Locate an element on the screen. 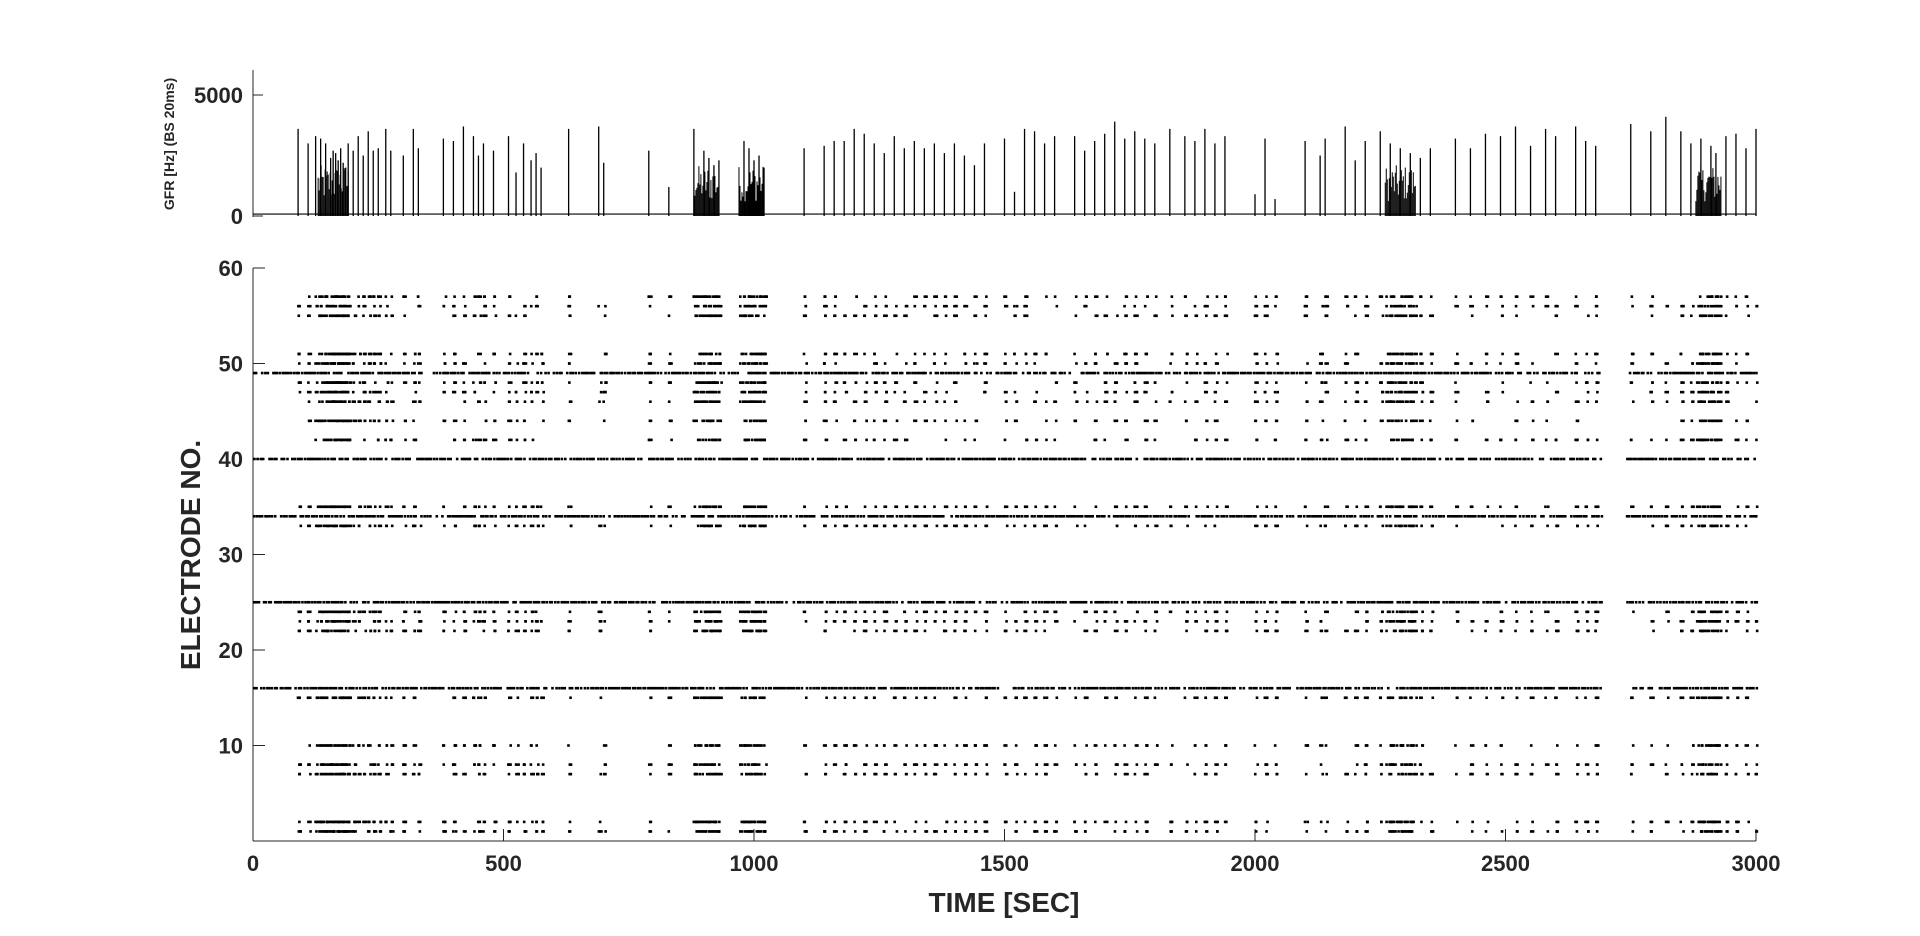 The width and height of the screenshot is (1920, 936). gfr-trace is located at coordinates (1005, 166).